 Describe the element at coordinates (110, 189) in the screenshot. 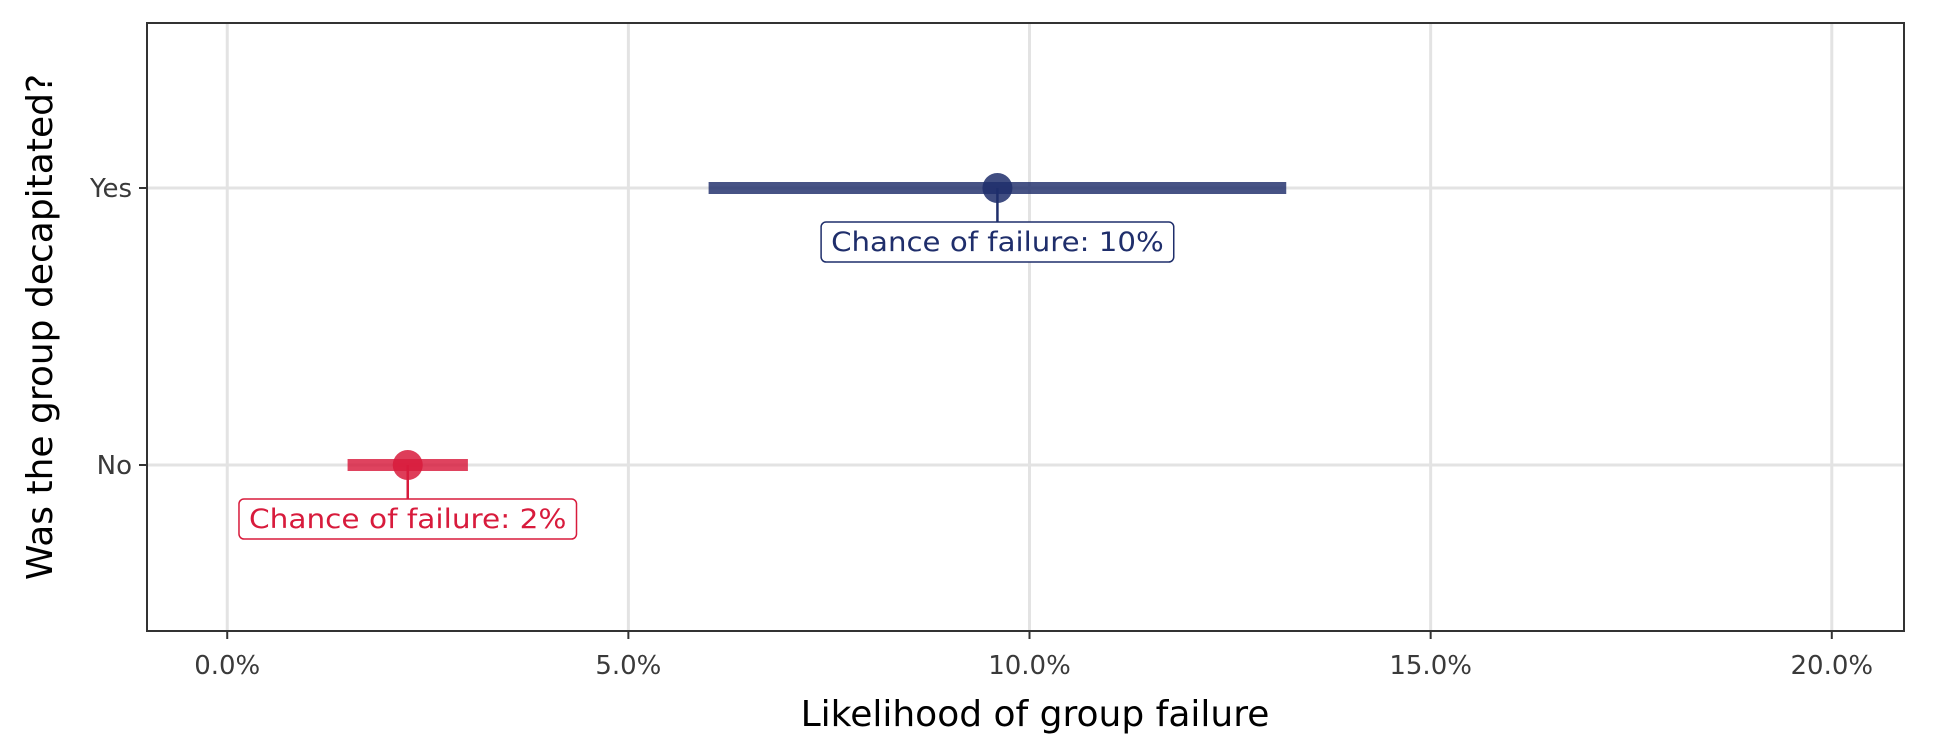

I see `y-tick-label: Yes` at that location.